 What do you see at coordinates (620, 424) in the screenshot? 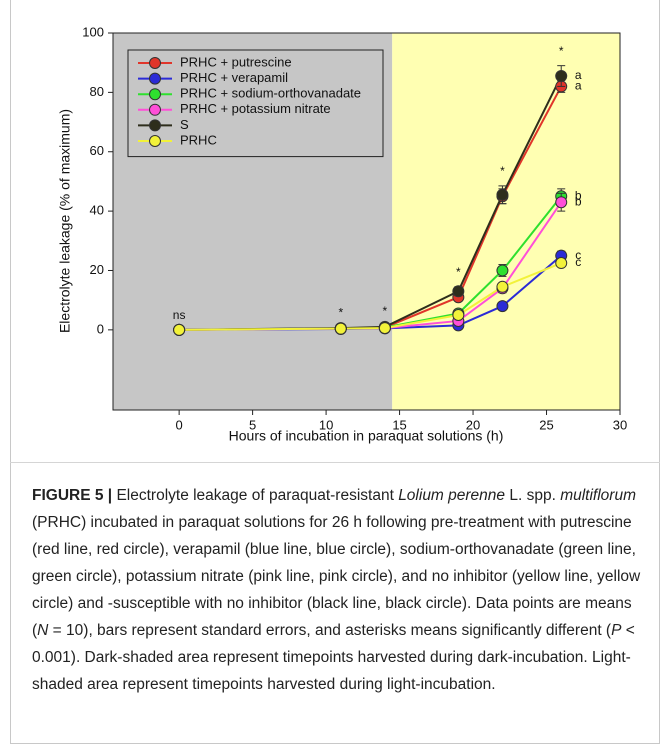
I see `x-tick-label: 30` at bounding box center [620, 424].